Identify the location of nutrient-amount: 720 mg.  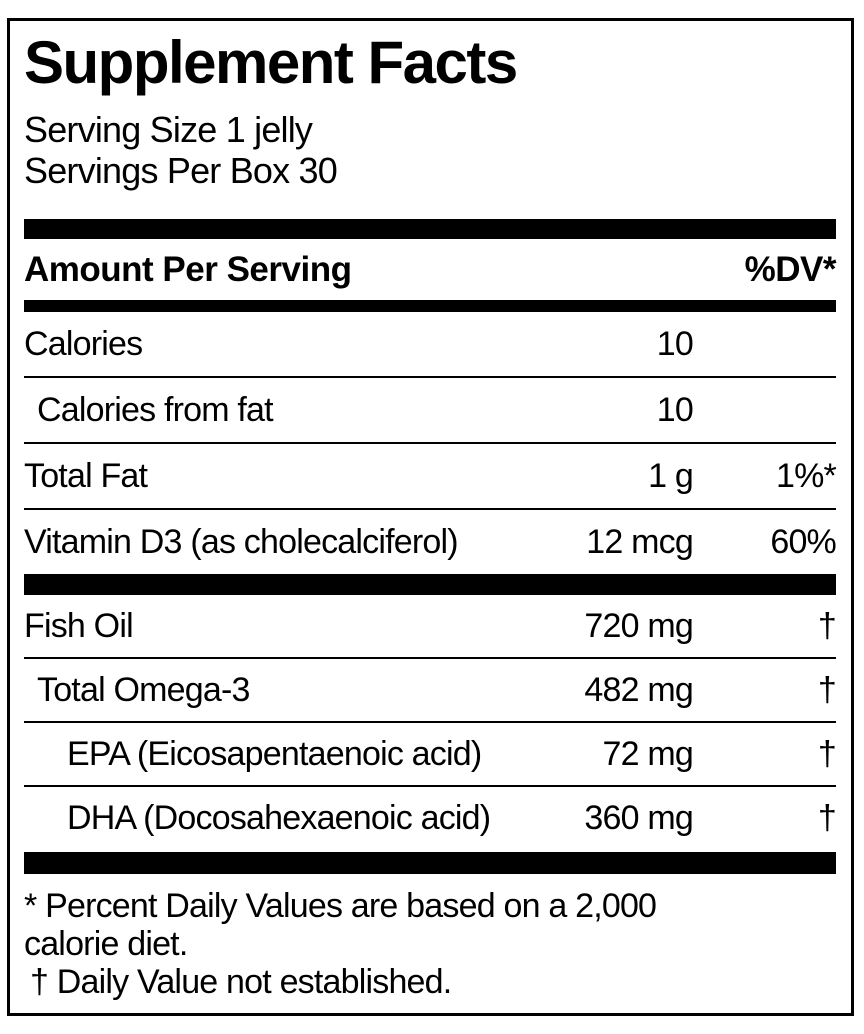
(638, 625).